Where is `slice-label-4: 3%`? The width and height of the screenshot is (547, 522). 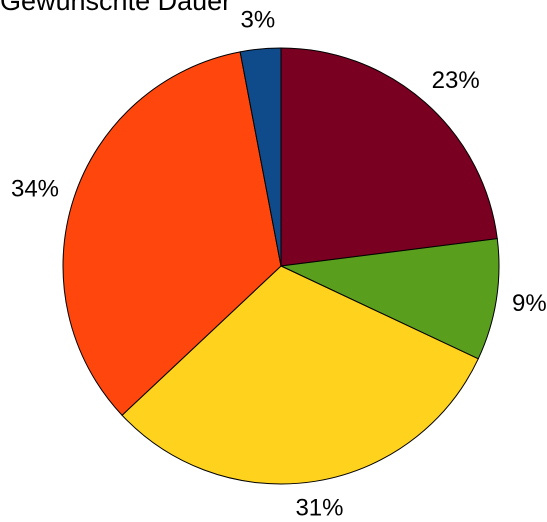
slice-label-4: 3% is located at coordinates (258, 19).